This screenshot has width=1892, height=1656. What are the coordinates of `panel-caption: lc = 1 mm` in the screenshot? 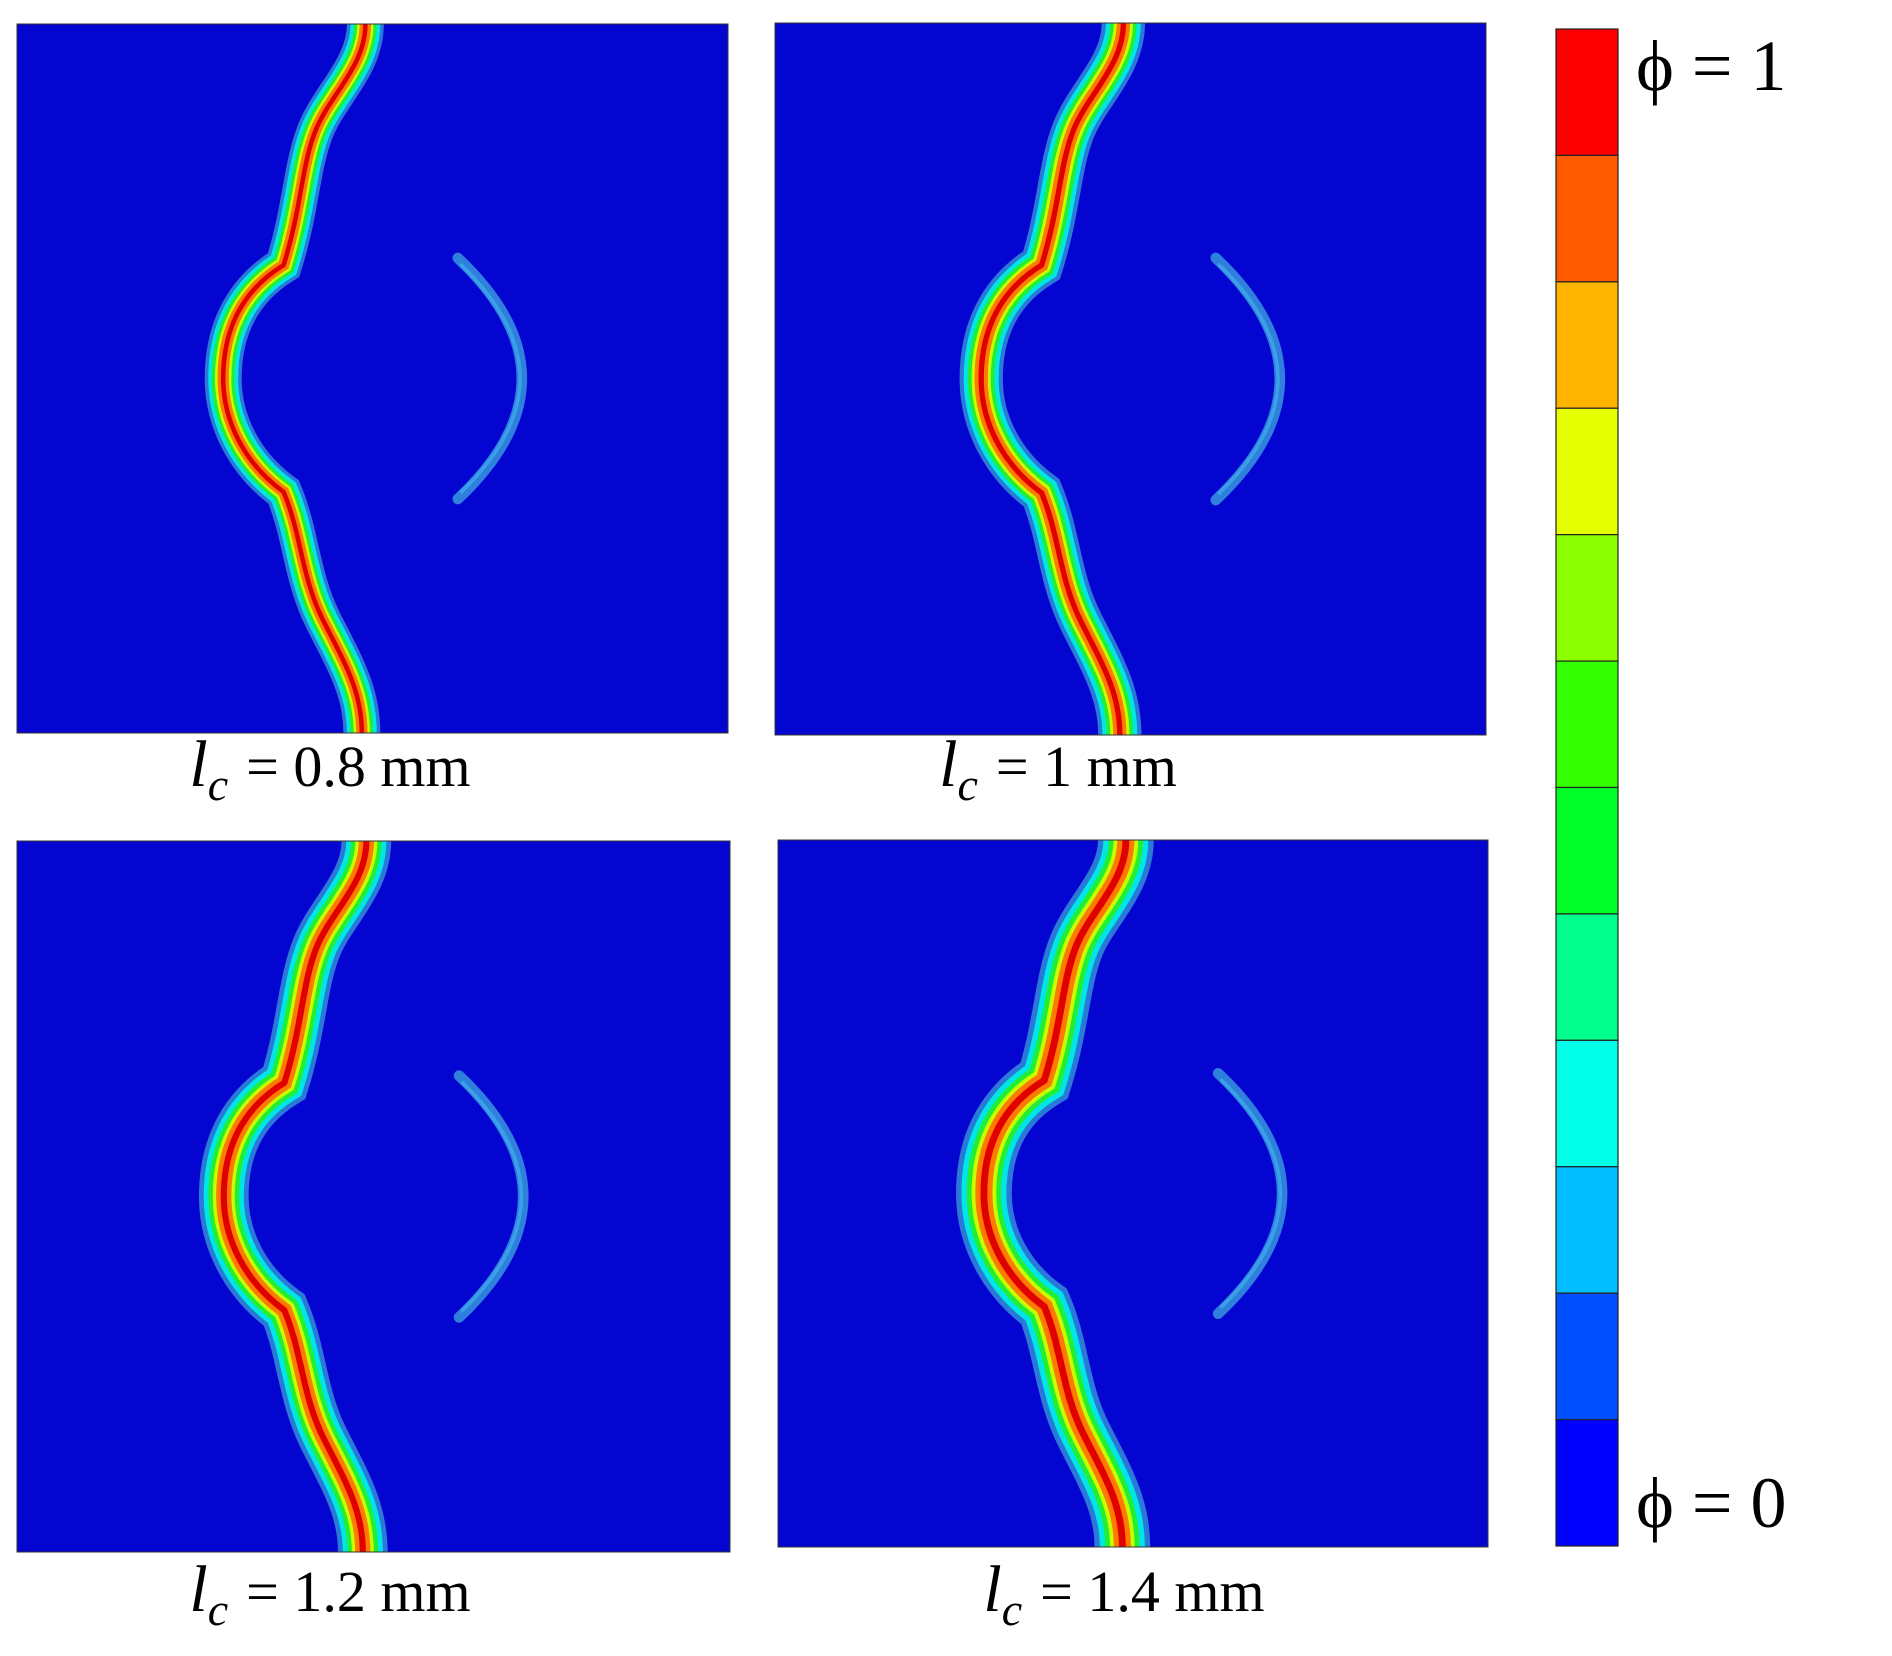 It's located at (1058, 769).